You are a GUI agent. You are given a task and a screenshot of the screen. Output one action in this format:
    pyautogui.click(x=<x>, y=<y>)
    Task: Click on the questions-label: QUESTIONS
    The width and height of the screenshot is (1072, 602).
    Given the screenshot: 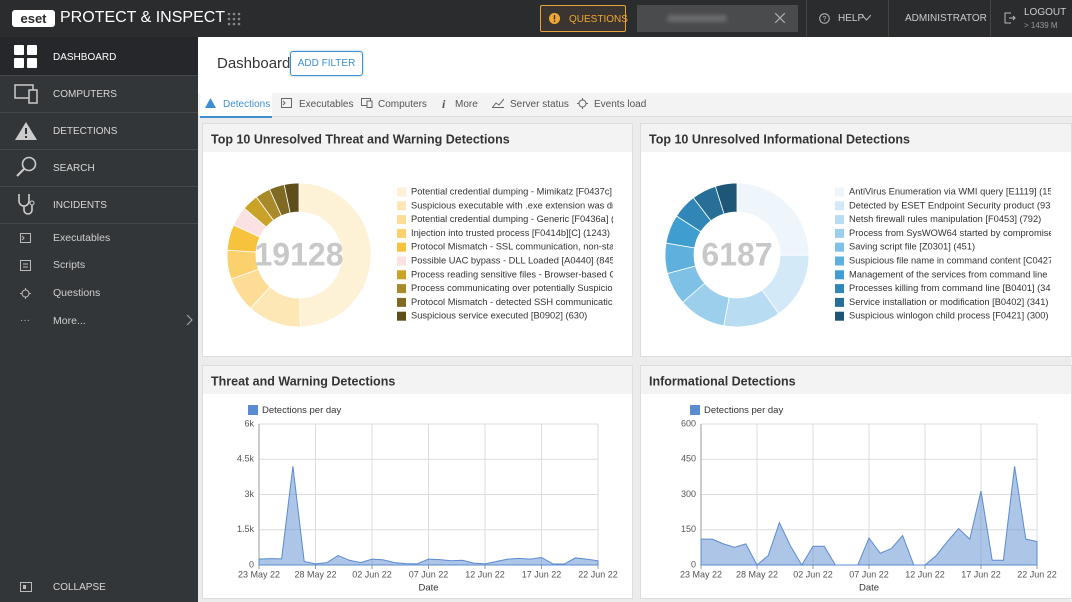 What is the action you would take?
    pyautogui.click(x=598, y=19)
    